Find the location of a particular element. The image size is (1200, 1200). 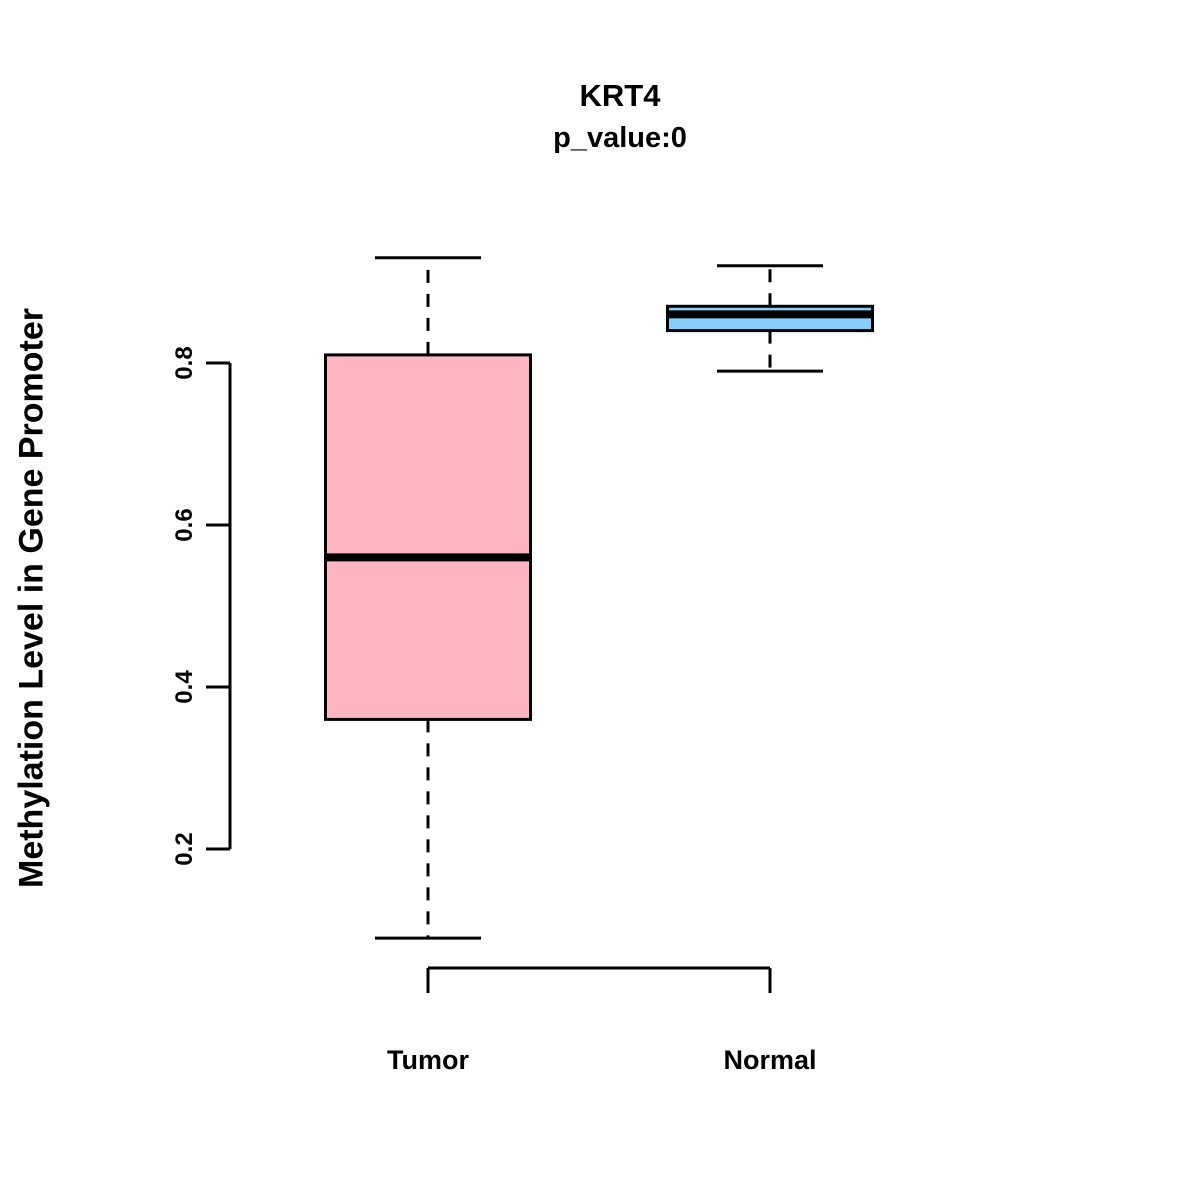

y-tick-label-0-2: 0.2 is located at coordinates (184, 849).